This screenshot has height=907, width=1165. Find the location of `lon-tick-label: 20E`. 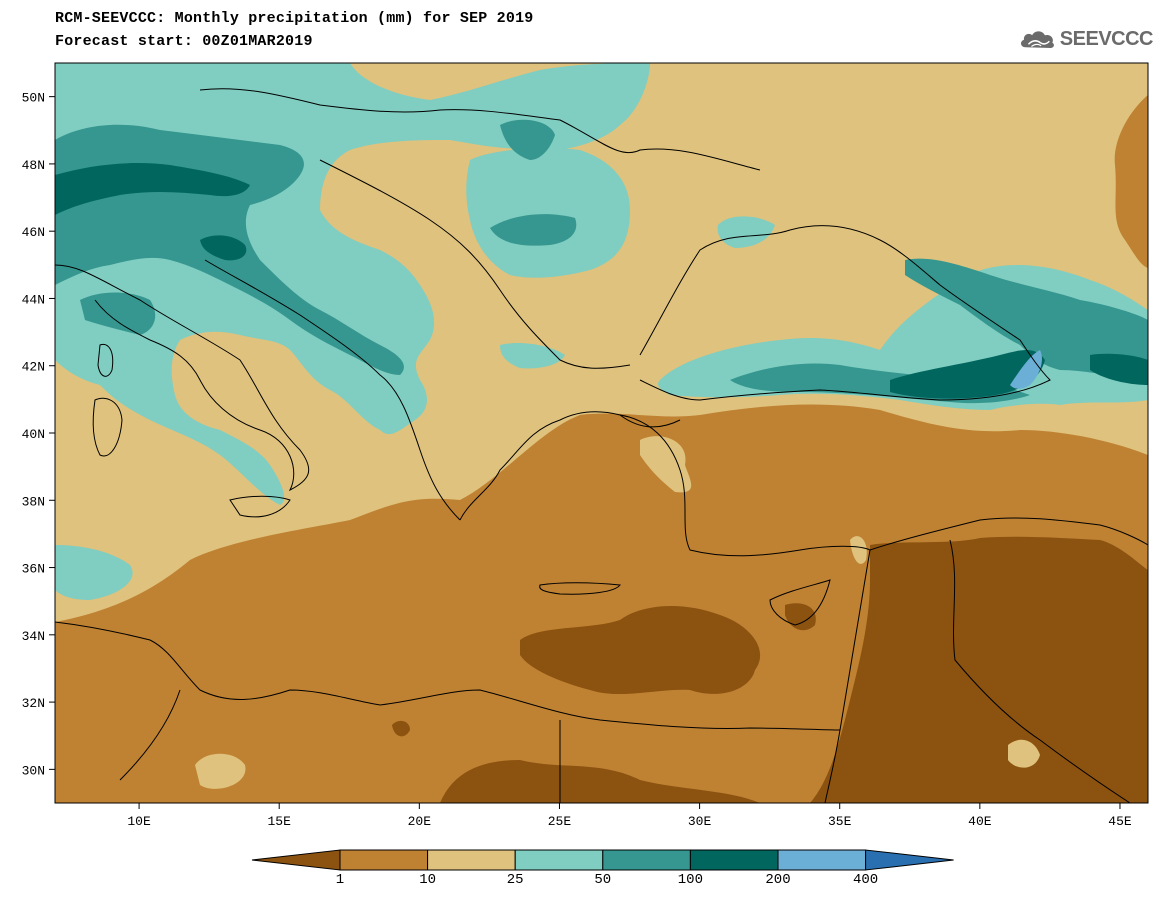

lon-tick-label: 20E is located at coordinates (420, 821).